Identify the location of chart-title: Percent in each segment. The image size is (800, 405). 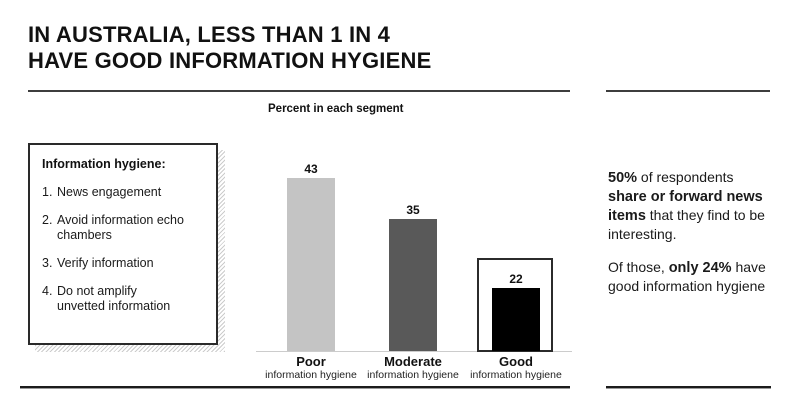
(336, 109).